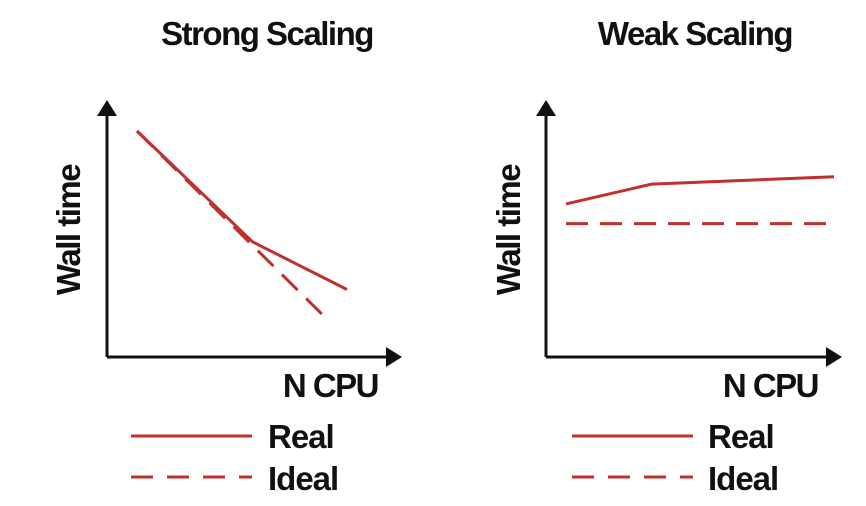  Describe the element at coordinates (743, 478) in the screenshot. I see `weak-scaling-legend-ideal-label: Ideal` at that location.